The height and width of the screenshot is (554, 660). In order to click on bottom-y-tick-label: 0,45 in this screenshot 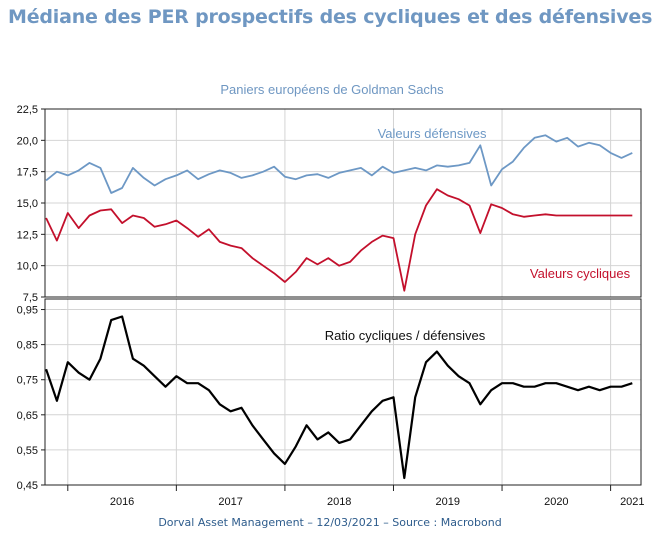, I will do `click(27, 486)`.